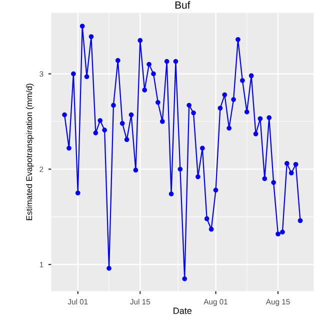 This screenshot has width=320, height=320. Describe the element at coordinates (182, 5) in the screenshot. I see `chart-title: Buf` at that location.